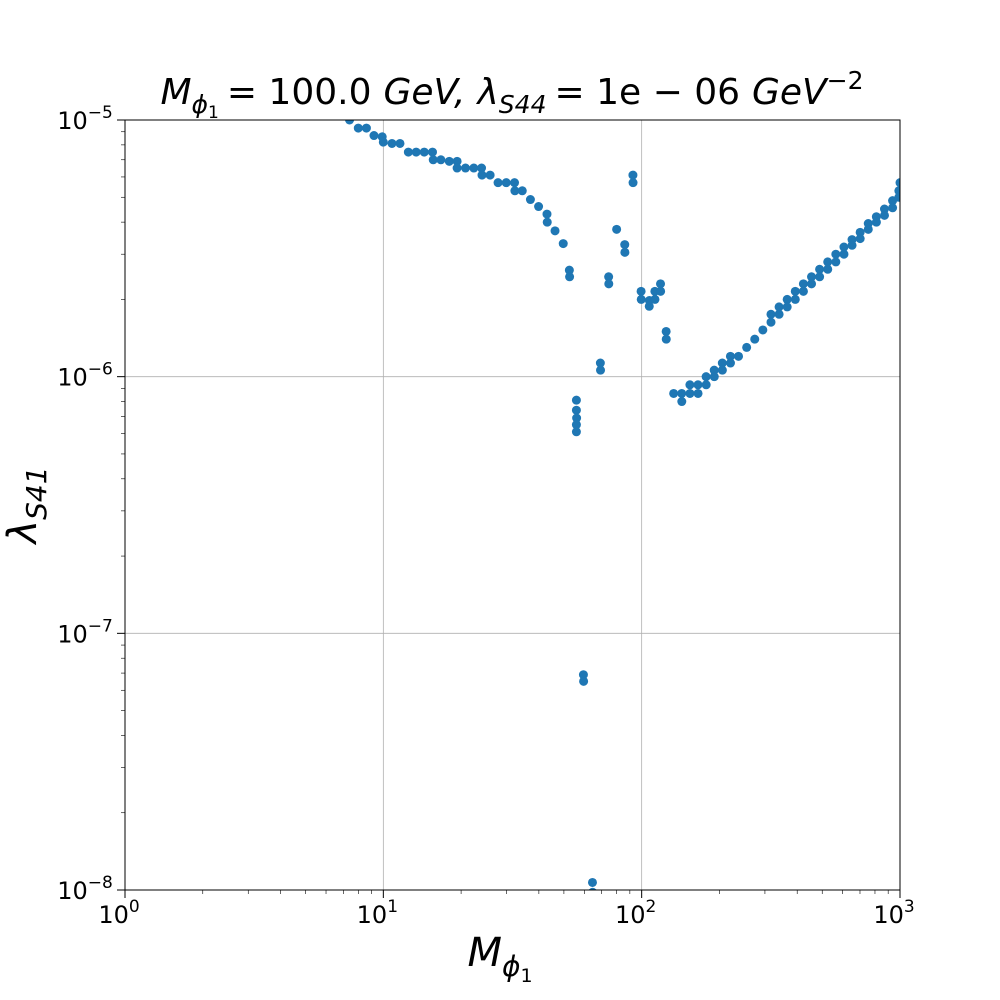 This screenshot has width=1000, height=1000. I want to click on x-axis-label: Mϕ1, so click(499, 958).